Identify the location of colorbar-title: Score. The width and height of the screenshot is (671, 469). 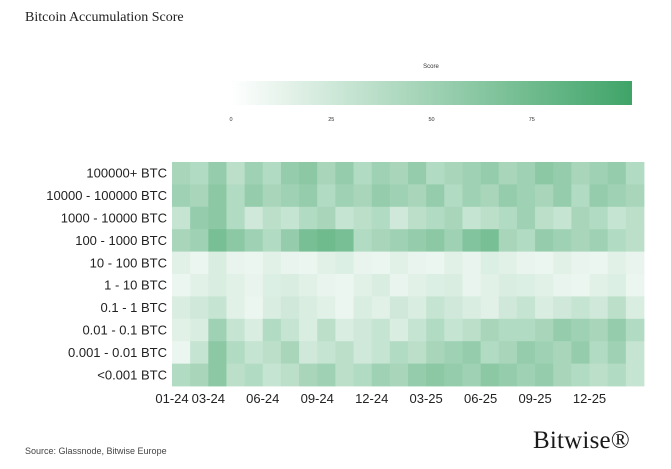
(431, 67).